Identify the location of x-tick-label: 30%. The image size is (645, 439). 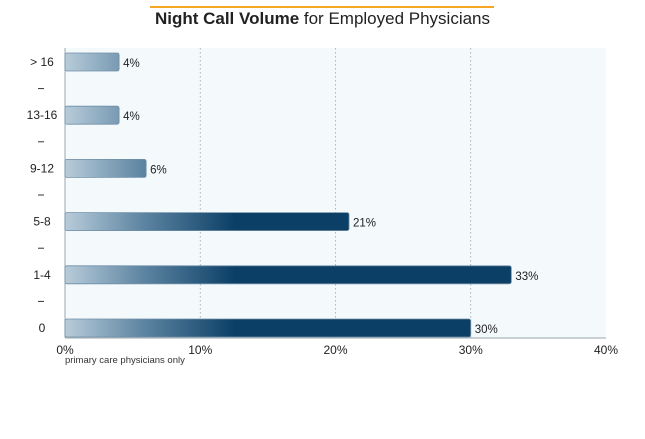
(471, 350).